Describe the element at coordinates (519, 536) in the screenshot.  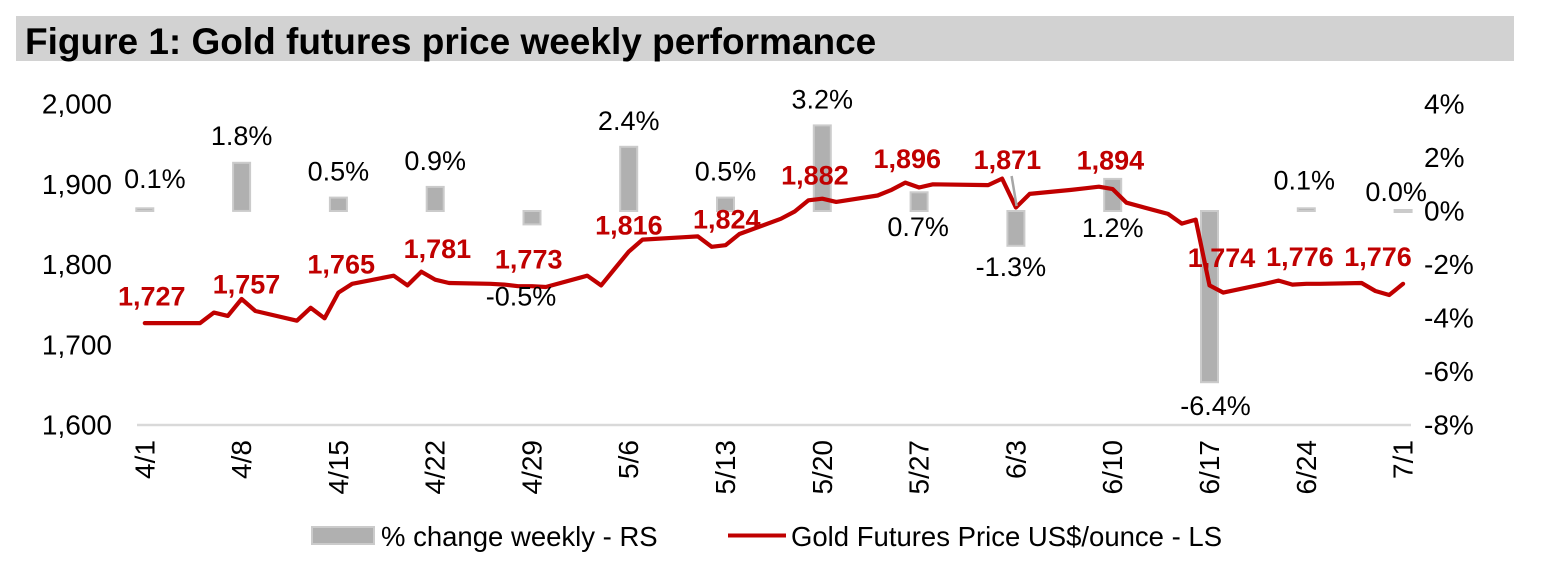
I see `legend-bar-label: % change weekly - RS` at that location.